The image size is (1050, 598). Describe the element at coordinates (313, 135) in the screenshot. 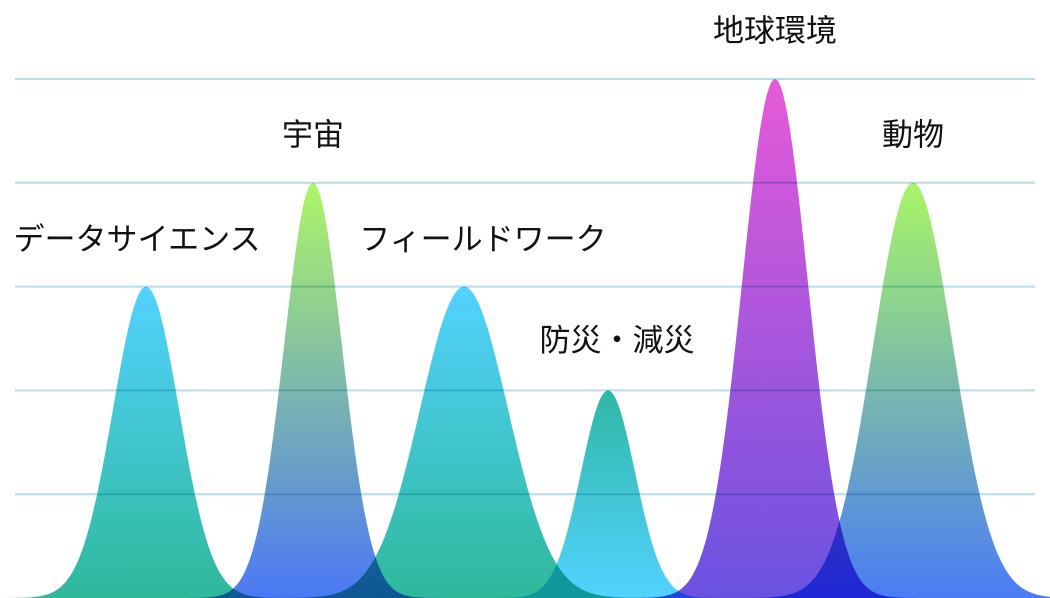

I see `peak-label: 宇宙` at that location.